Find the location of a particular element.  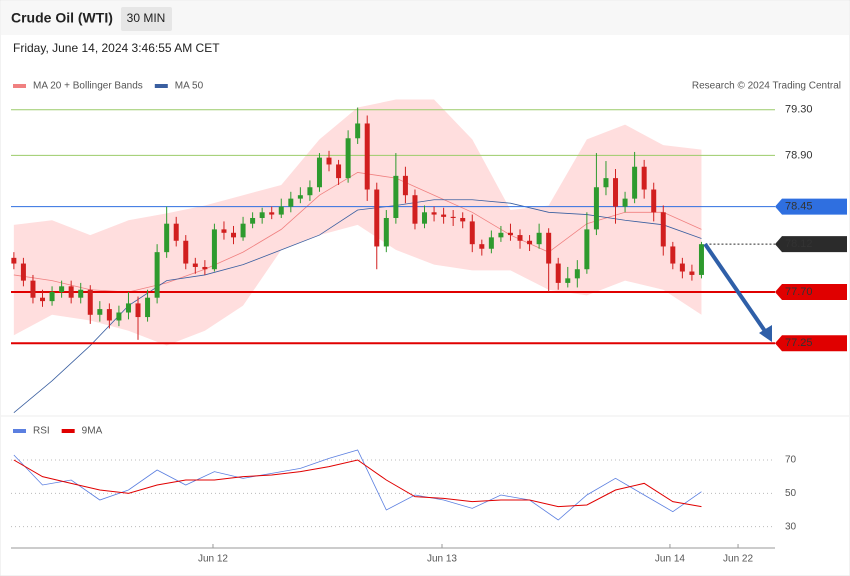

x-tick-label: Jun 22 is located at coordinates (738, 559).